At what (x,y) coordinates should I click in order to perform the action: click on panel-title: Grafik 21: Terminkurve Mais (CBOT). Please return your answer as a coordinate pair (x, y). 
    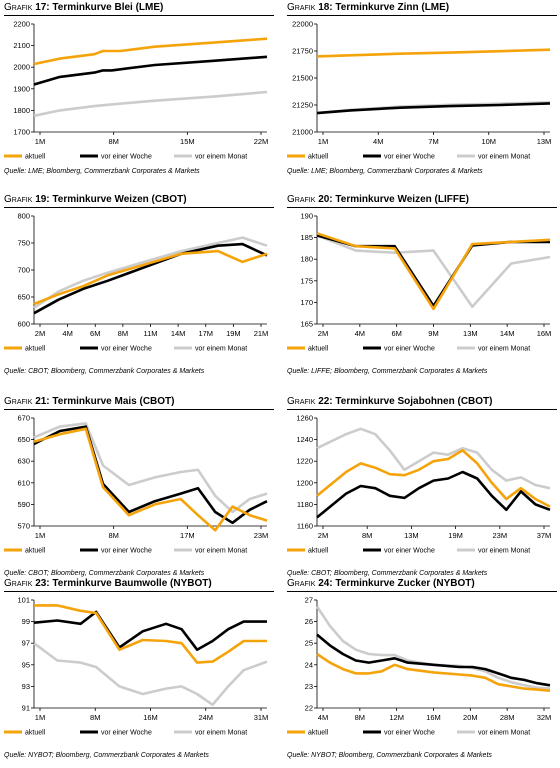
    Looking at the image, I should click on (139, 403).